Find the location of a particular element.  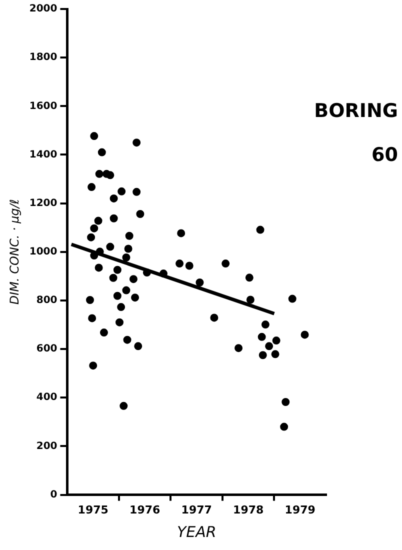

y-tick-label: 200 is located at coordinates (47, 446).